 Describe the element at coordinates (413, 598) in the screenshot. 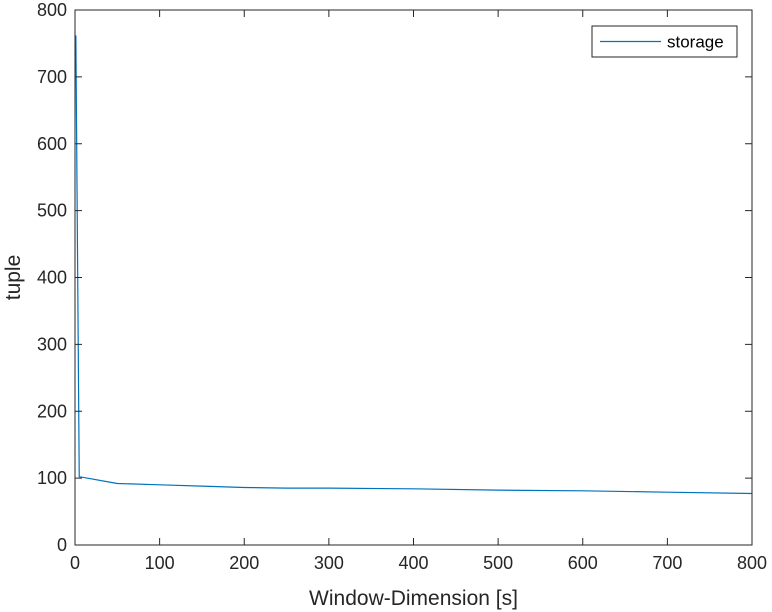

I see `x-axis-title: Window-Dimension [s]` at that location.